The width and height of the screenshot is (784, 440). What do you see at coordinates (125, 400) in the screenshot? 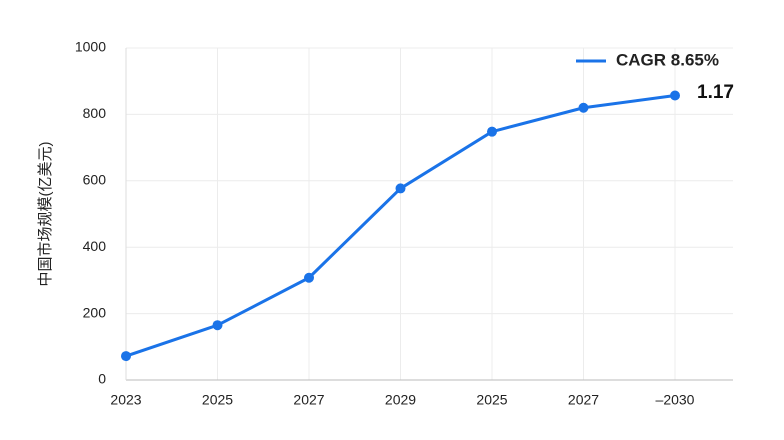
I see `x-tick-label: 2023` at bounding box center [125, 400].